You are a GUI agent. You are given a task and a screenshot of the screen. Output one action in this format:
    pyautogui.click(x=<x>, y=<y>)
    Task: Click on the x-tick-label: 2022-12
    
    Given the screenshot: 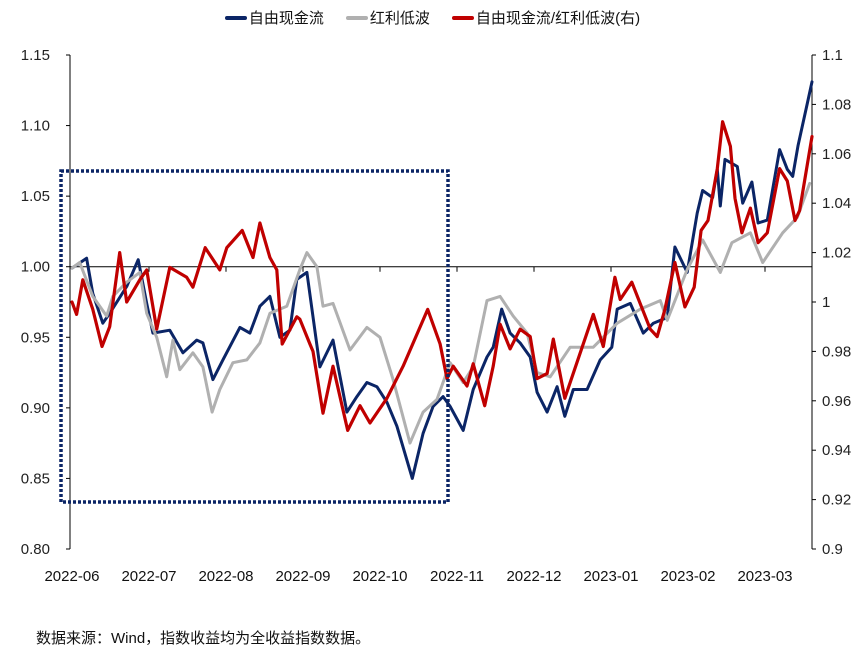 What is the action you would take?
    pyautogui.click(x=533, y=576)
    